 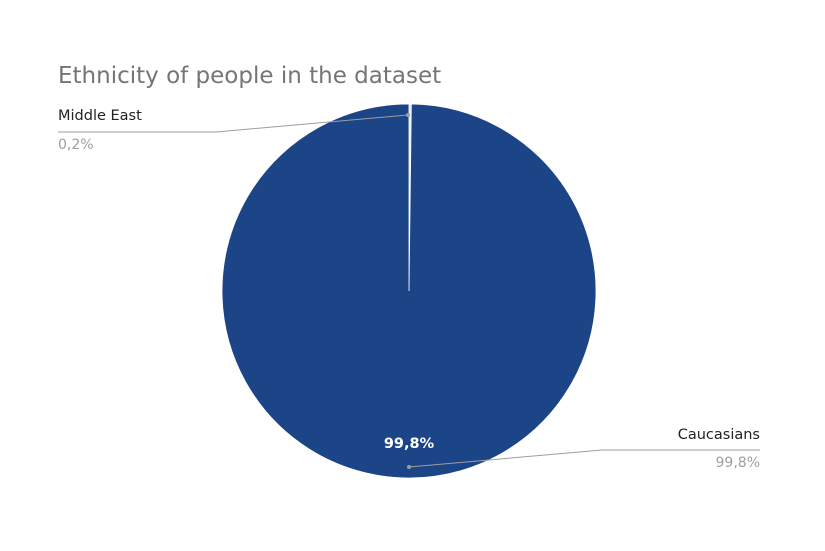 I want to click on chart-title: Ethnicity of people in the dataset, so click(x=249, y=76).